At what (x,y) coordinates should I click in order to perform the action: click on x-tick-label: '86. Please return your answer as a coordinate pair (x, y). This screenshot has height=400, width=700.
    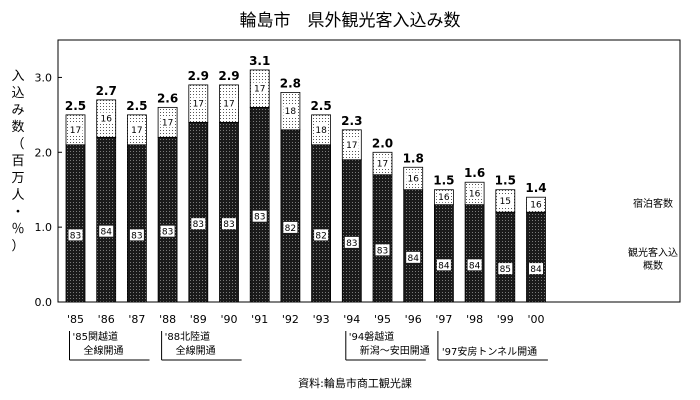
    Looking at the image, I should click on (106, 319).